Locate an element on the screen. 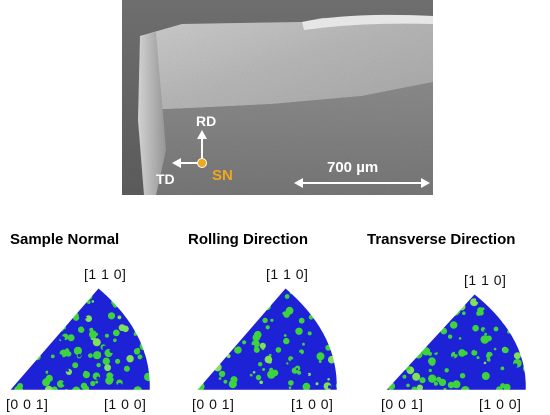 Image resolution: width=550 pixels, height=415 pixels. title-transverse-direction: Transverse Direction is located at coordinates (441, 239).